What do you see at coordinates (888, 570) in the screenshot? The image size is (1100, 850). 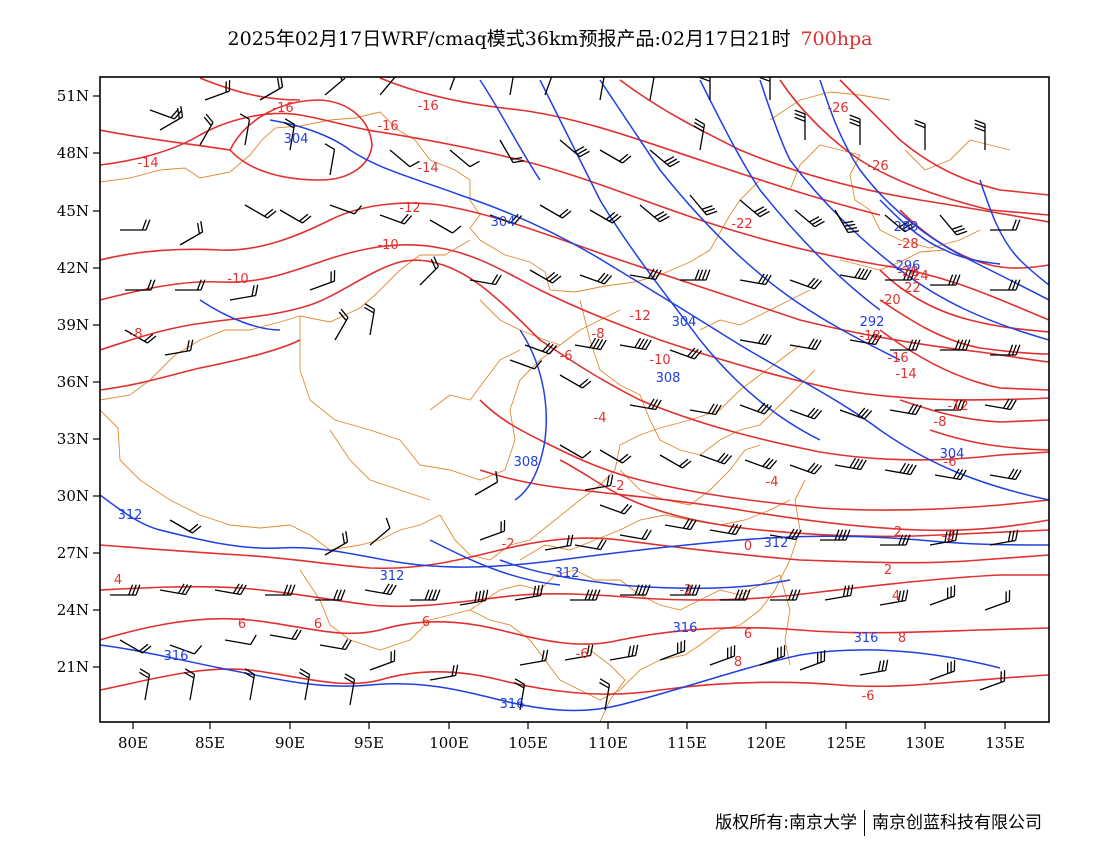 I see `temperature-label: 2` at bounding box center [888, 570].